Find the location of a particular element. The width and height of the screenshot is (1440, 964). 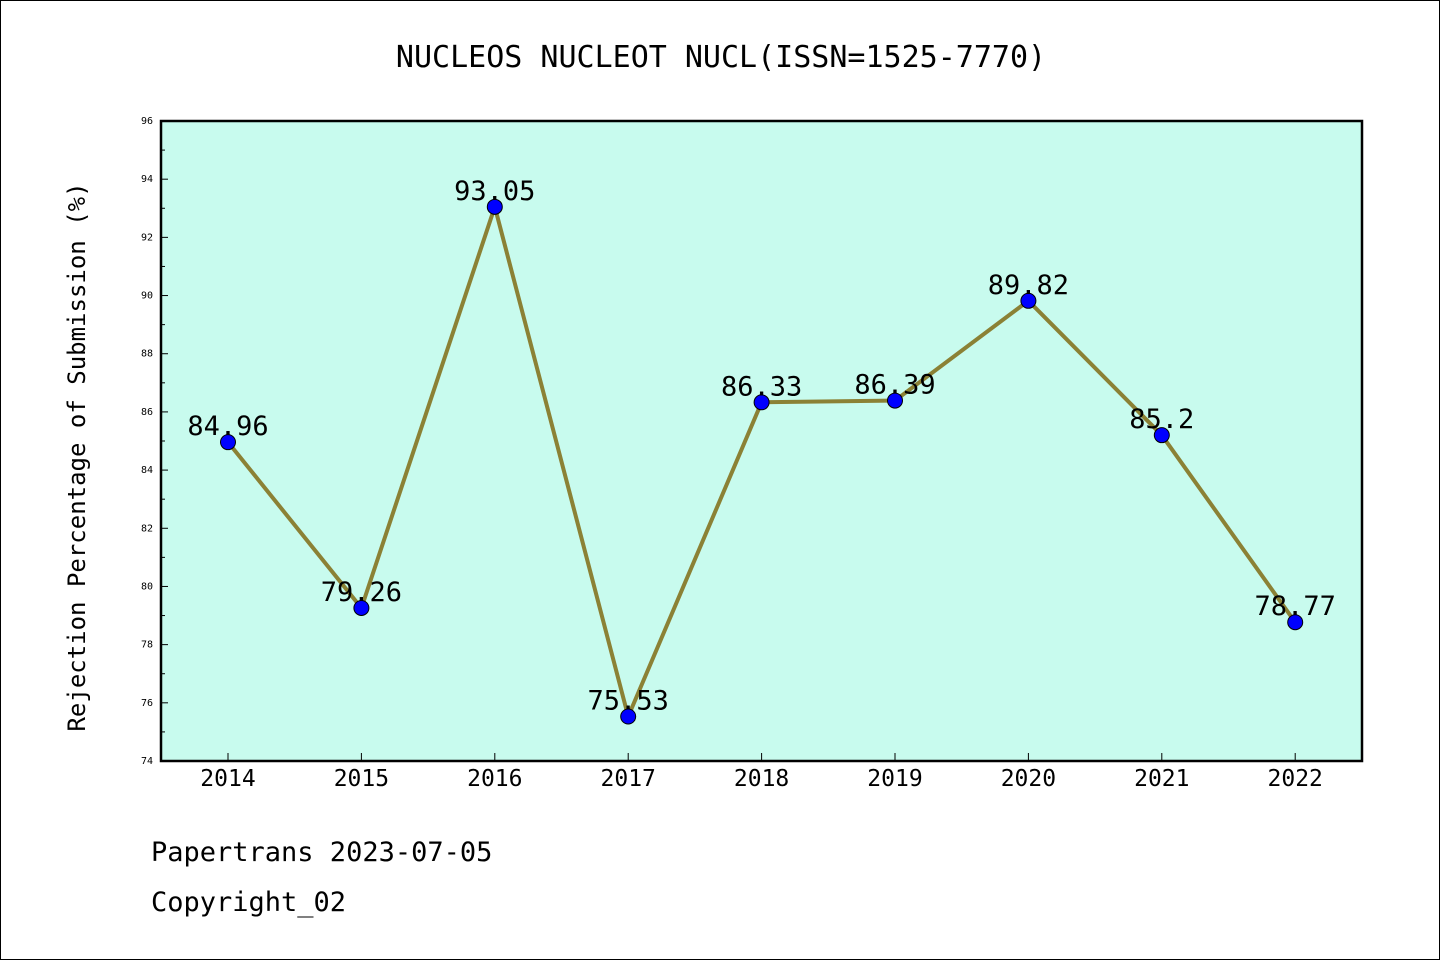

data-label: 75.53 is located at coordinates (628, 700).